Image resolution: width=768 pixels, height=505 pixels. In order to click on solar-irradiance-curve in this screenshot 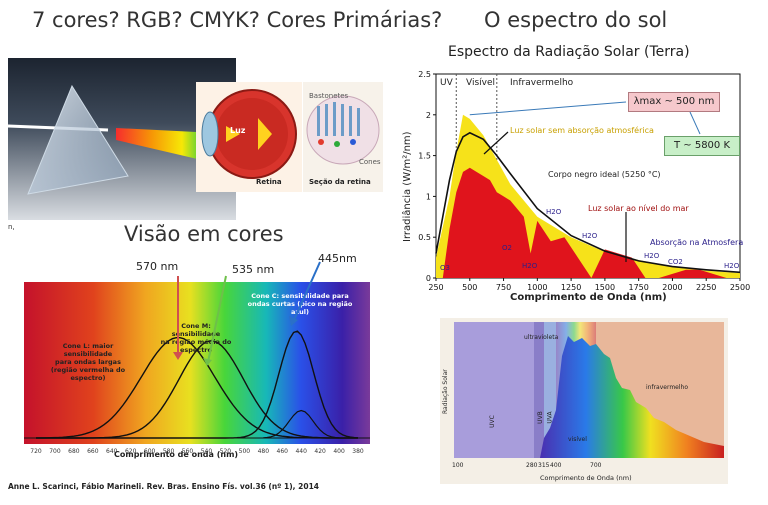, I will do `click(632, 397)`.